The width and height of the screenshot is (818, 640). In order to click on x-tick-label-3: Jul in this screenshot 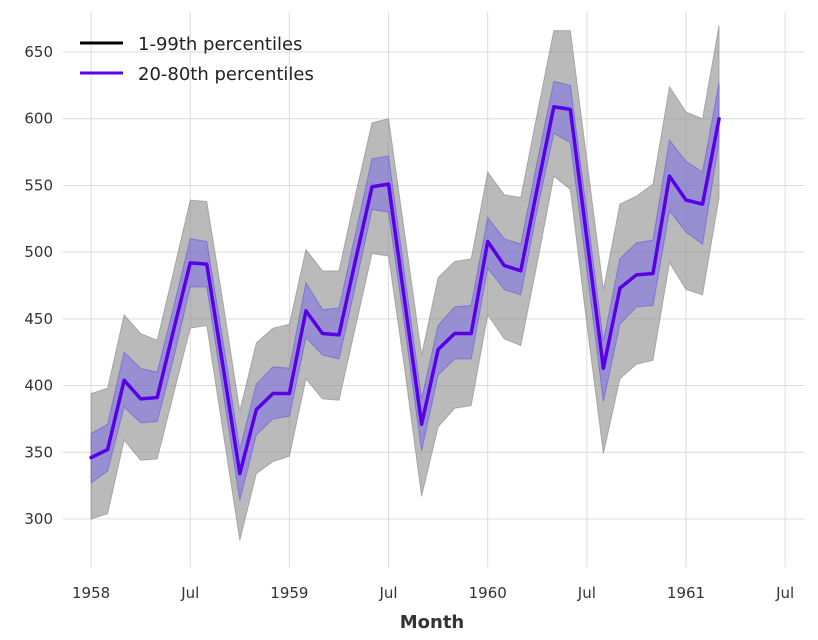, I will do `click(387, 593)`.